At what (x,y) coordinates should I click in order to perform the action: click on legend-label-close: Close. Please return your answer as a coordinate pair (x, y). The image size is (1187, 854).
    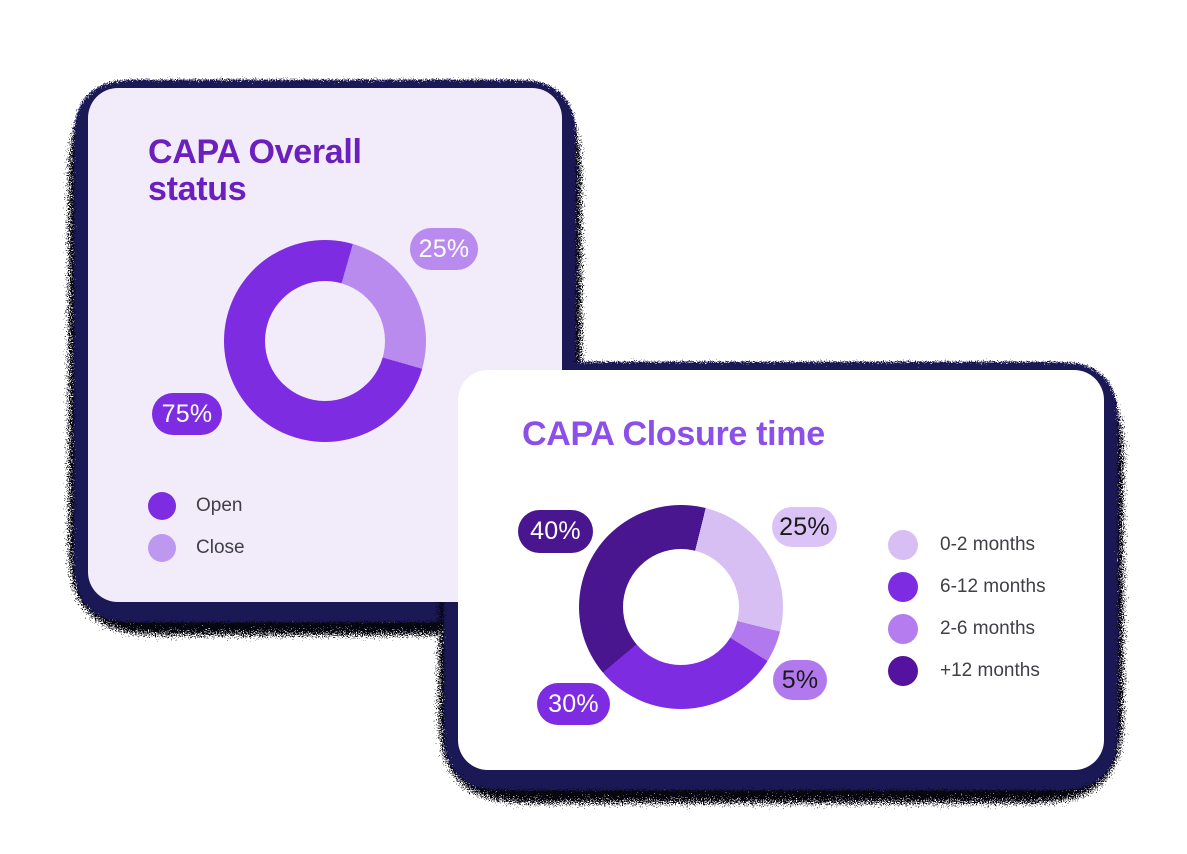
    Looking at the image, I should click on (220, 547).